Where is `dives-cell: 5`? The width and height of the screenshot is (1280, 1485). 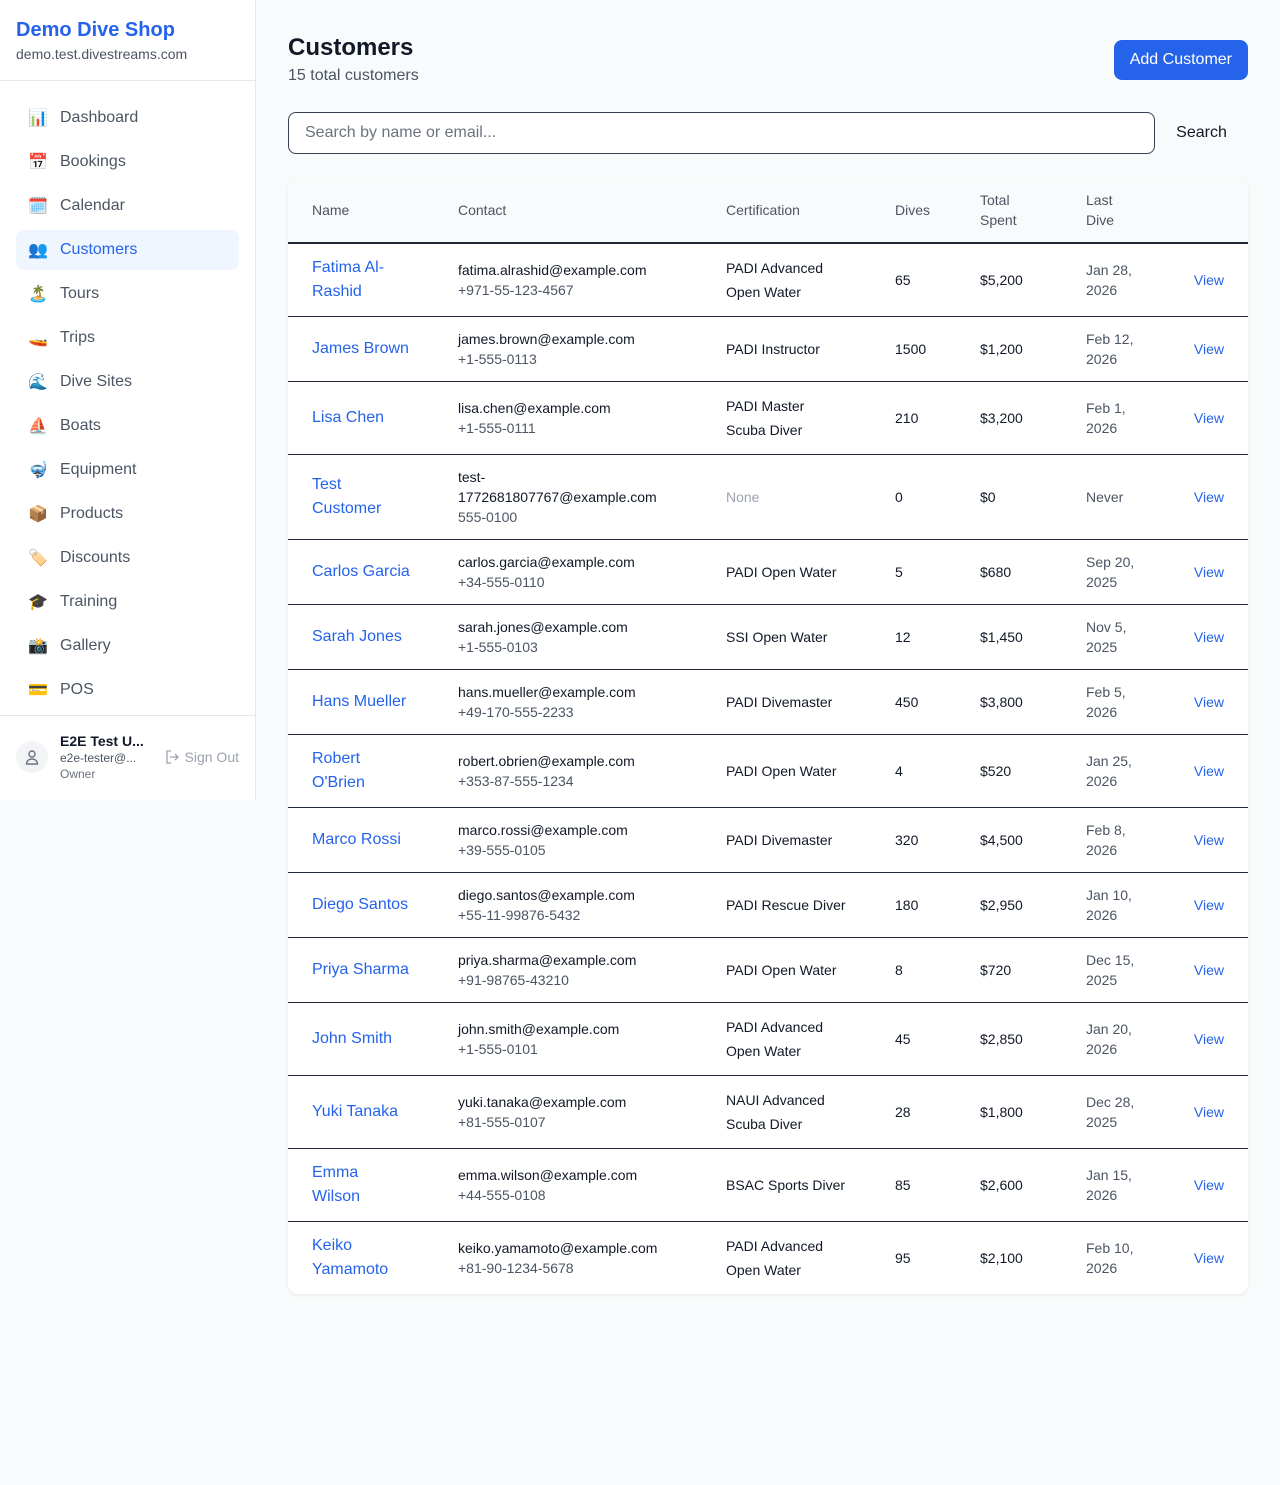
dives-cell: 5 is located at coordinates (913, 572).